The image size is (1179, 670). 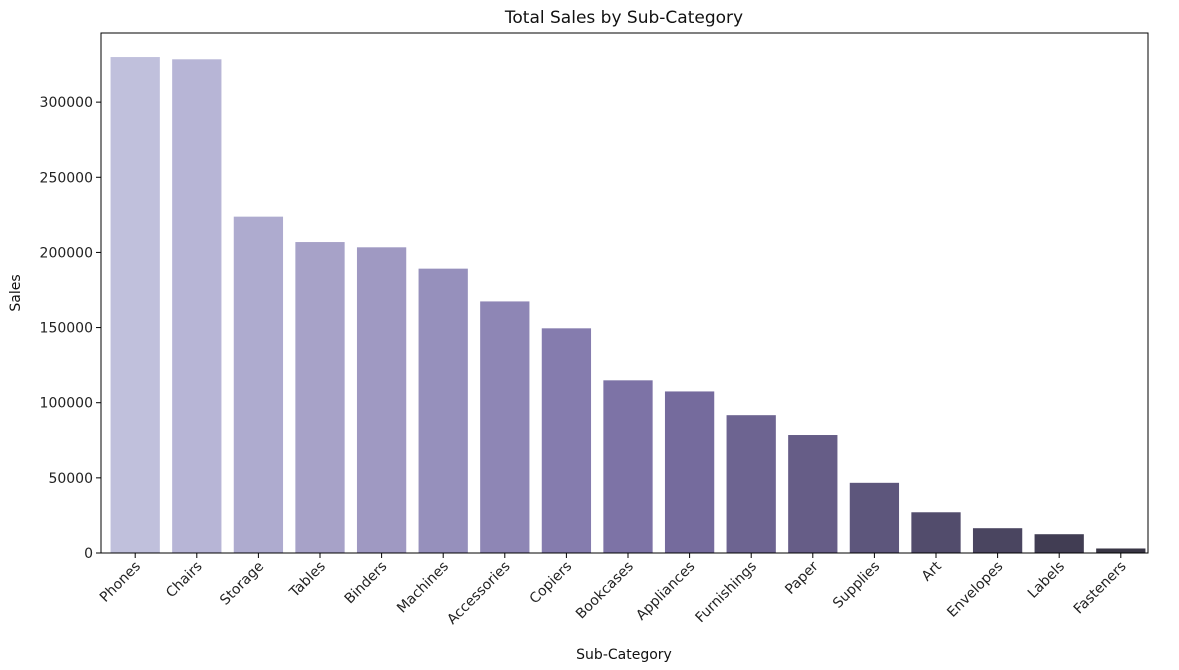 I want to click on y-axis: 0 50000 100000 150000 200000 250000 300000, so click(x=70, y=328).